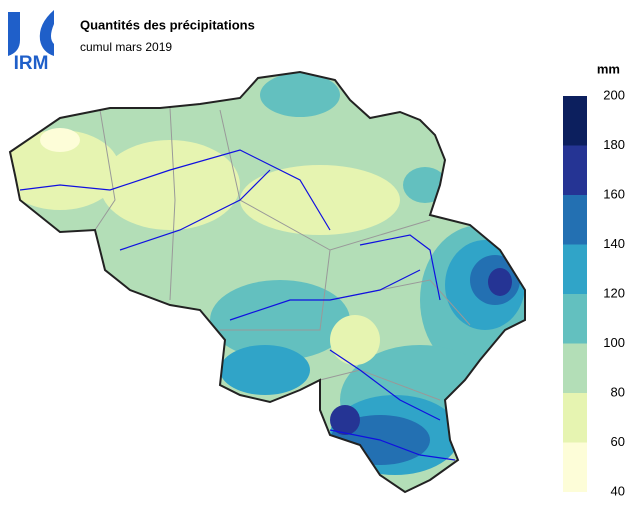 Image resolution: width=640 pixels, height=507 pixels. Describe the element at coordinates (614, 94) in the screenshot. I see `legend-tick-label: 200` at that location.